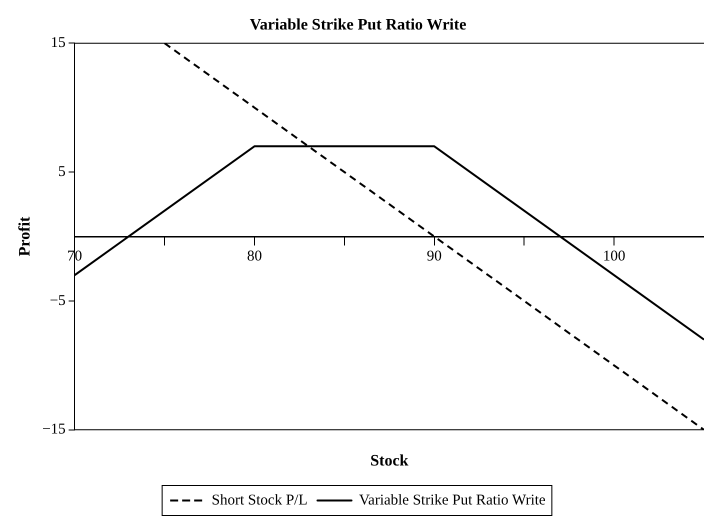 Image resolution: width=712 pixels, height=526 pixels. What do you see at coordinates (254, 256) in the screenshot?
I see `x-tick-label: 80` at bounding box center [254, 256].